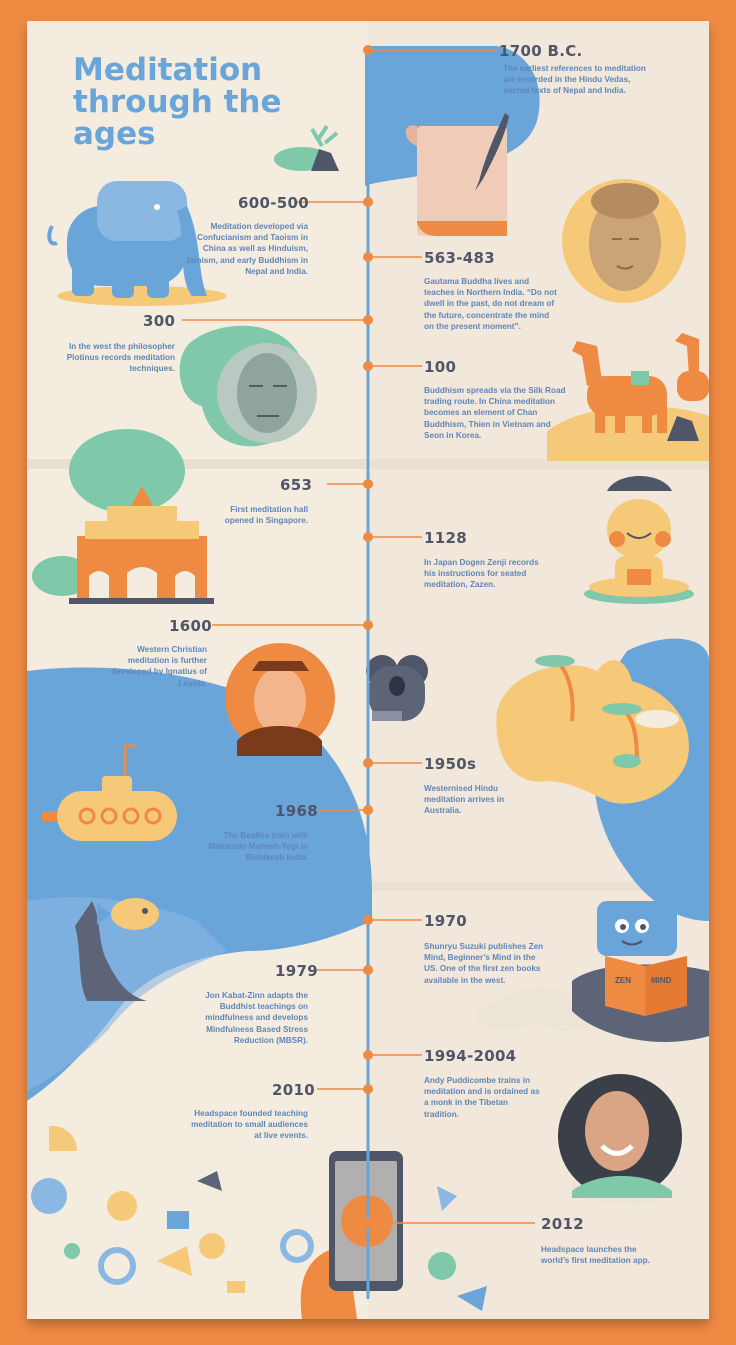 This screenshot has width=736, height=1345. I want to click on event-year: 1994-2004, so click(470, 1056).